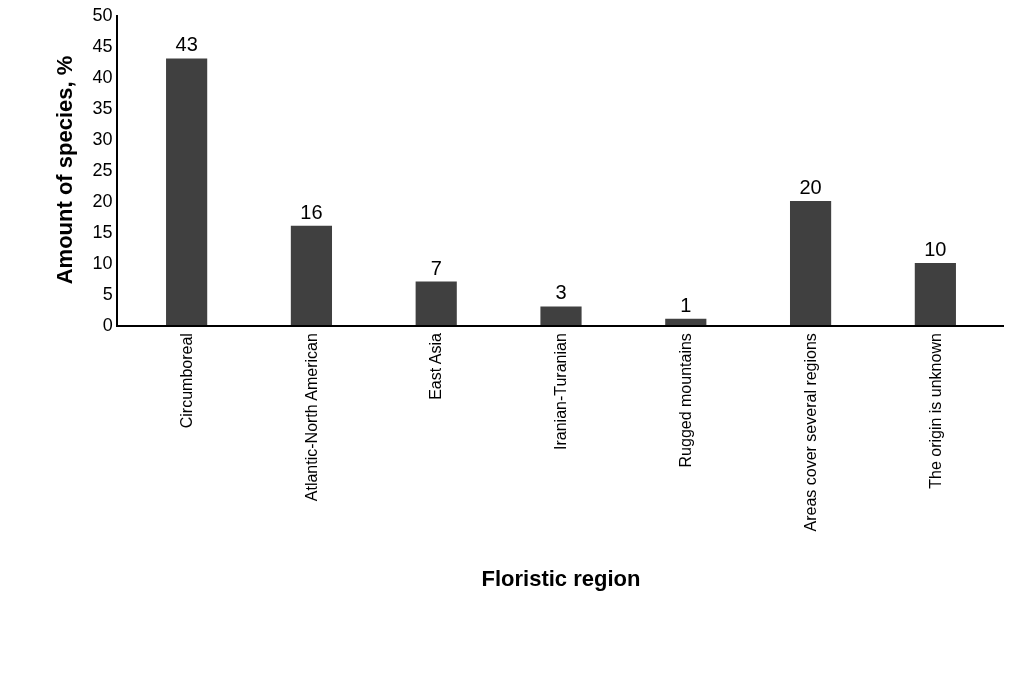 This screenshot has width=1012, height=683. I want to click on y-tick-label: 30, so click(102, 139).